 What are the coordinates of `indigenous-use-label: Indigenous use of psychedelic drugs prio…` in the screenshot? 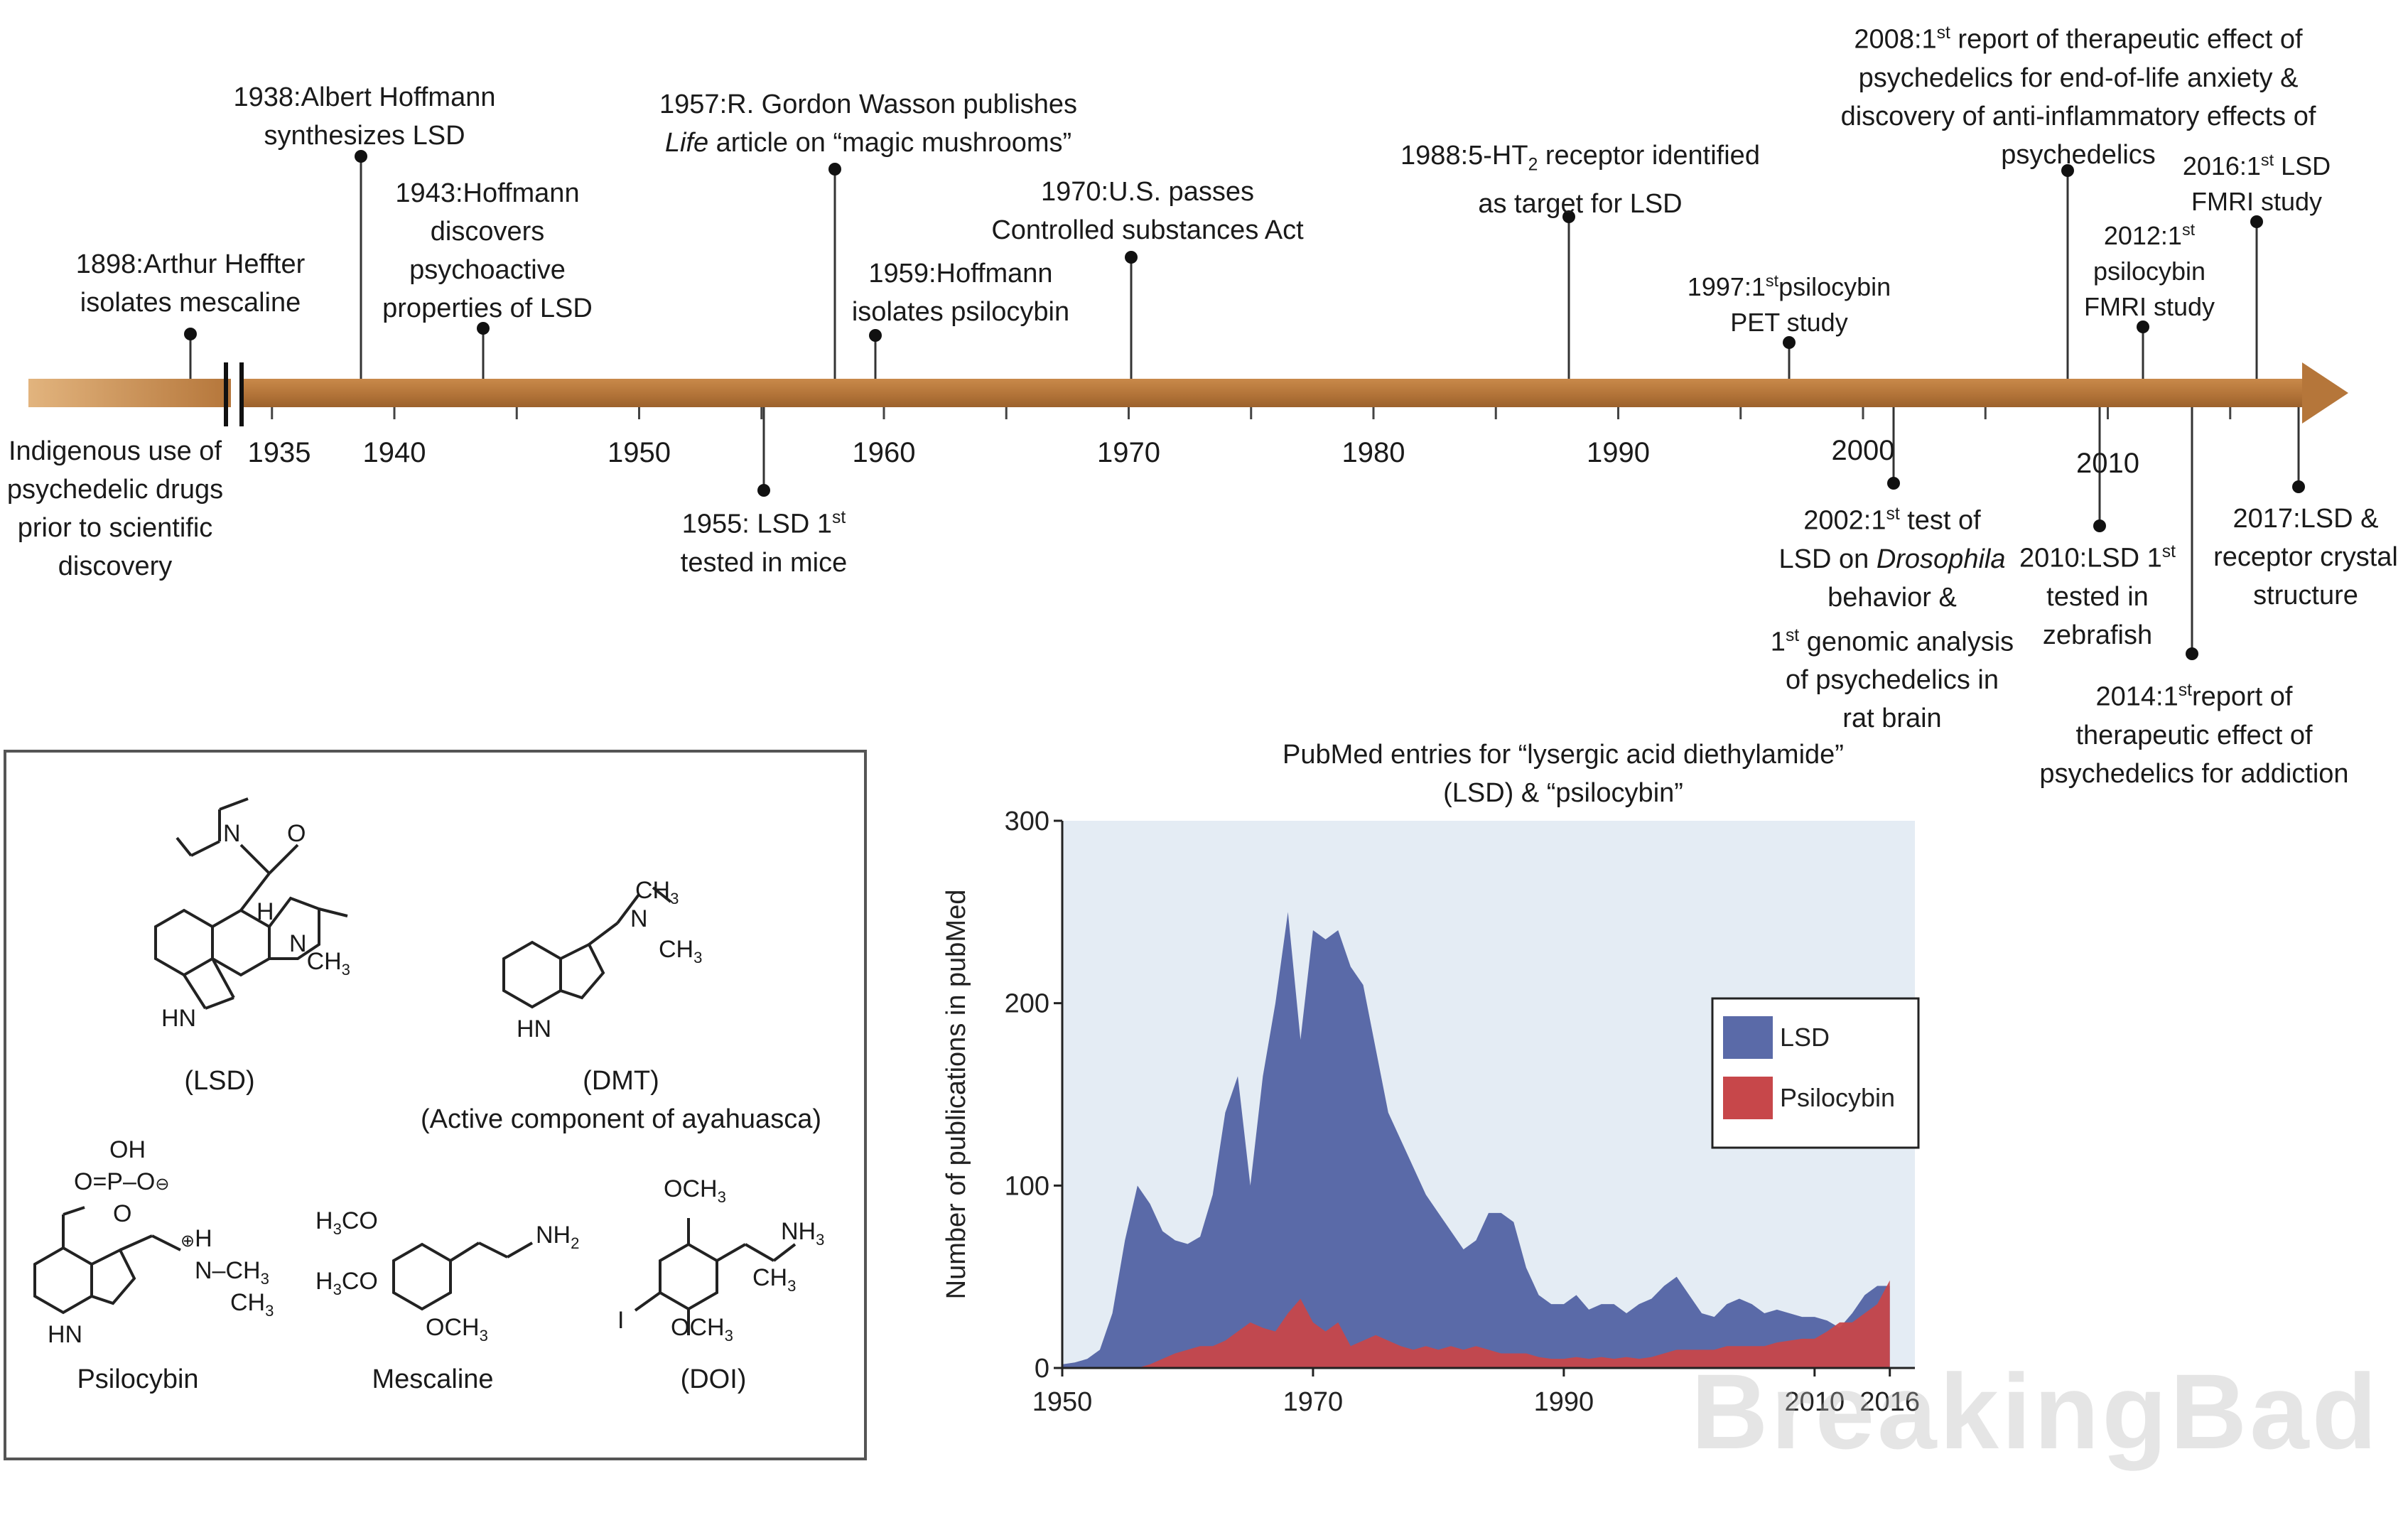 It's located at (115, 509).